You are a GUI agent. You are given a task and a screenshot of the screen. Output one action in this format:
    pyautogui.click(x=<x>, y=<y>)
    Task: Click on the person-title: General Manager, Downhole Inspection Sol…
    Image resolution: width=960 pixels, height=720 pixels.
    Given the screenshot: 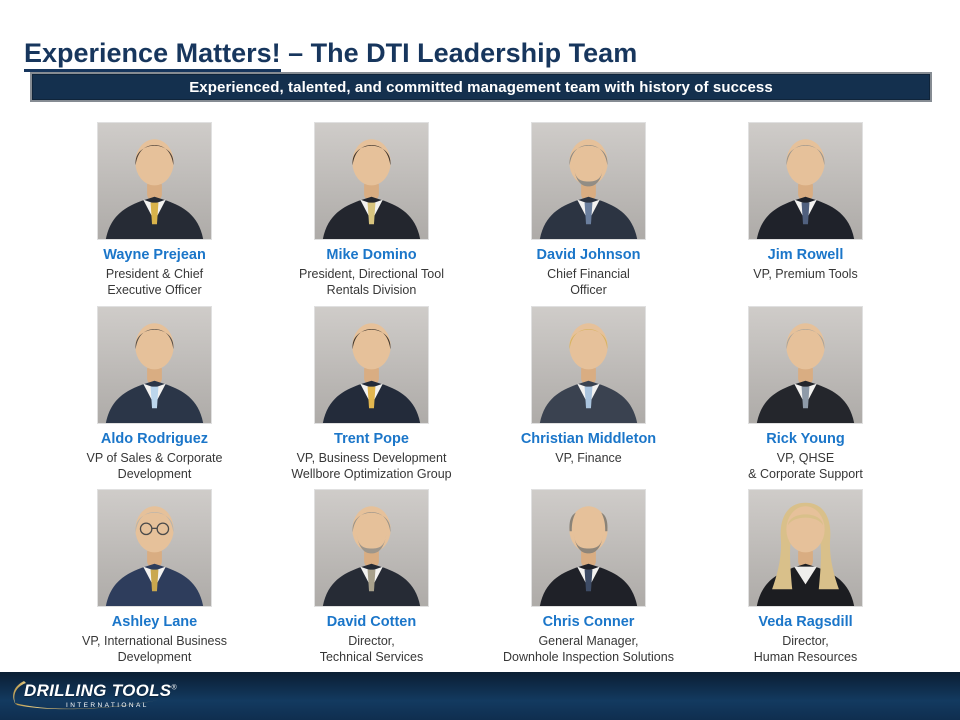 What is the action you would take?
    pyautogui.click(x=588, y=649)
    